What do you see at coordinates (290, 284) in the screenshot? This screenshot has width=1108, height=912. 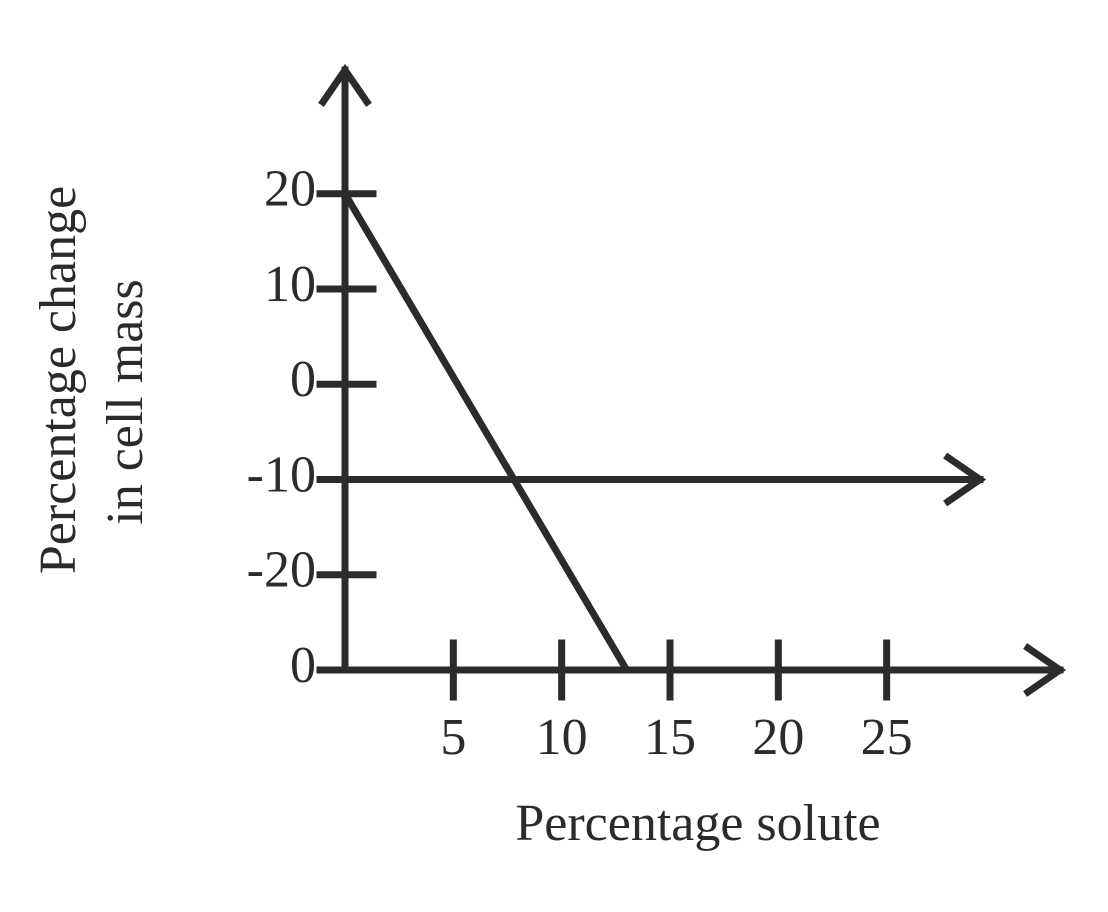 I see `y-tick-label: 10` at bounding box center [290, 284].